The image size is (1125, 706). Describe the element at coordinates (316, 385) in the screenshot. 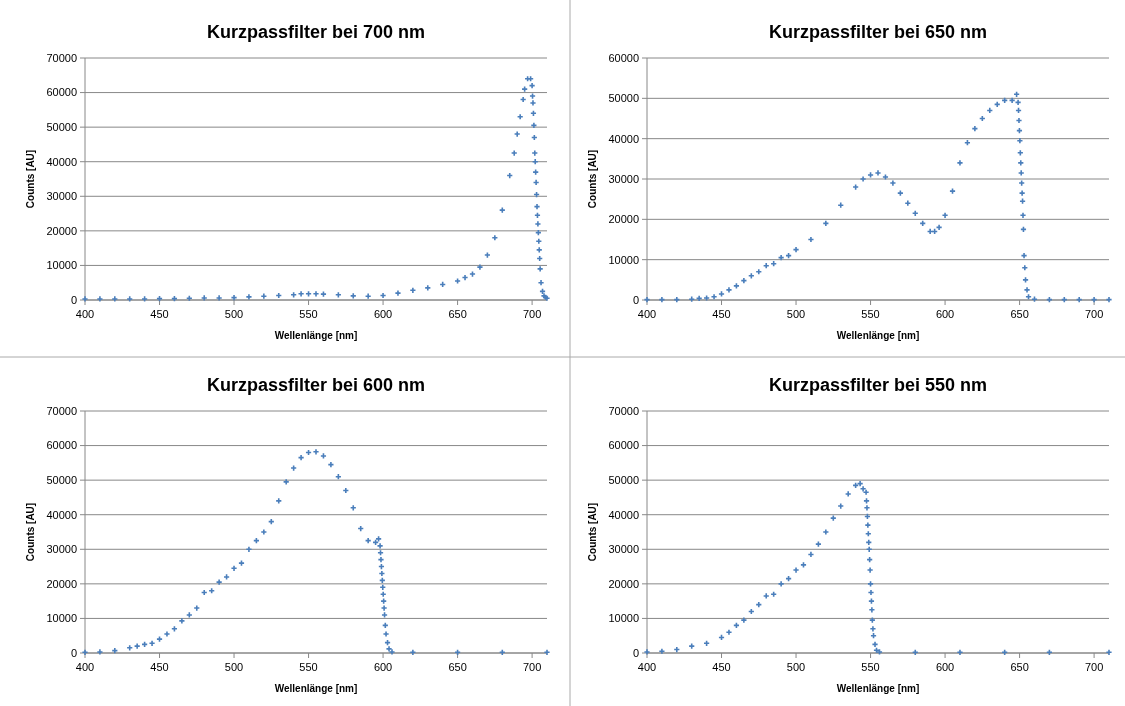

I see `chart-title: Kurzpassfilter bei 600 nm` at that location.